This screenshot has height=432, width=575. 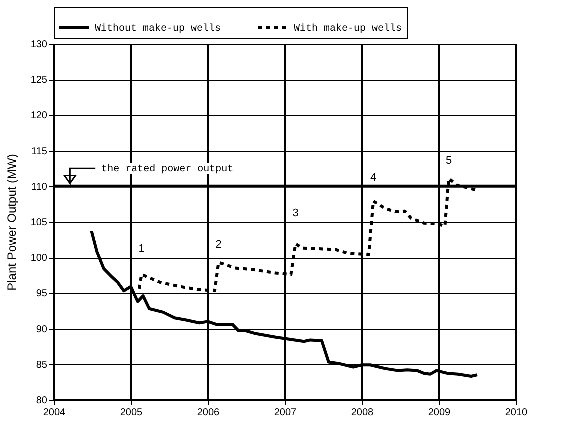 I want to click on y-tick-label: 95, so click(x=42, y=294).